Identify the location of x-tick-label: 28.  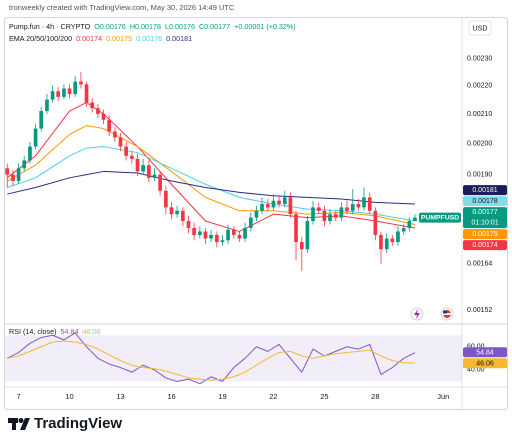
(375, 396).